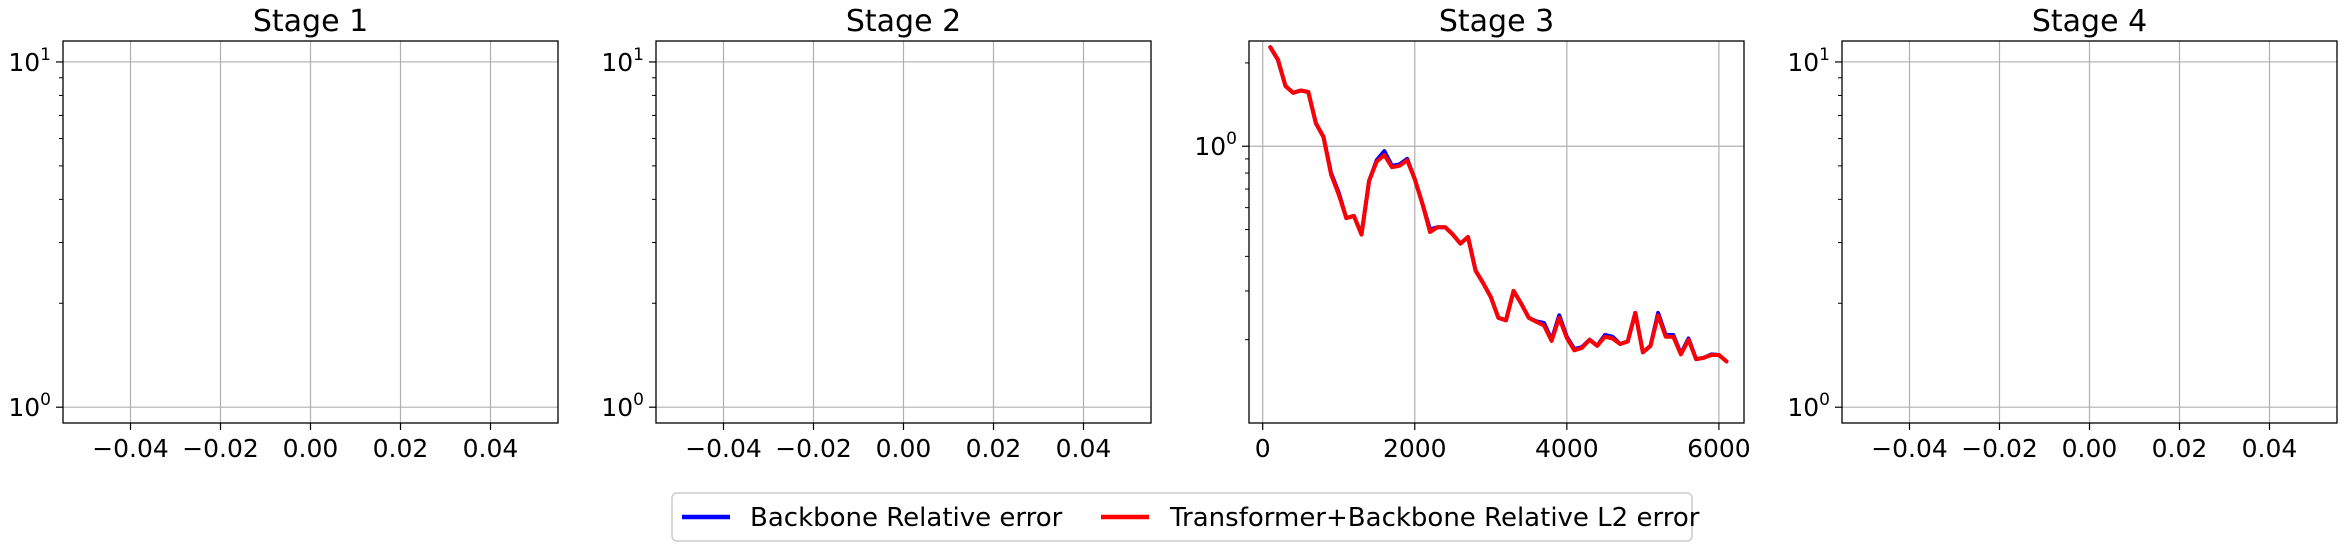 This screenshot has height=549, width=2347. I want to click on series-line-transformer, so click(1498, 204).